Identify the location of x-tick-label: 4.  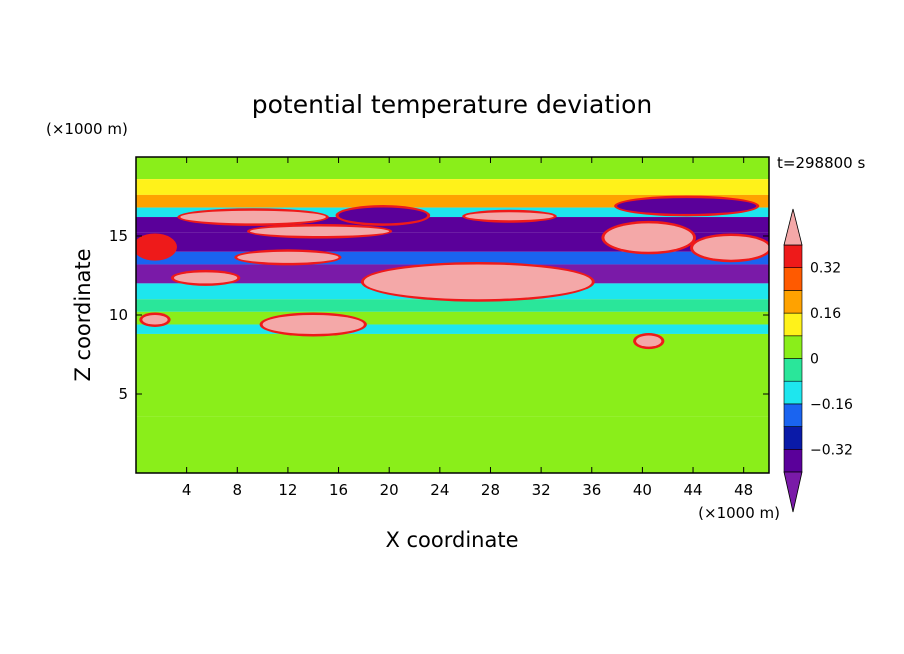
(187, 490).